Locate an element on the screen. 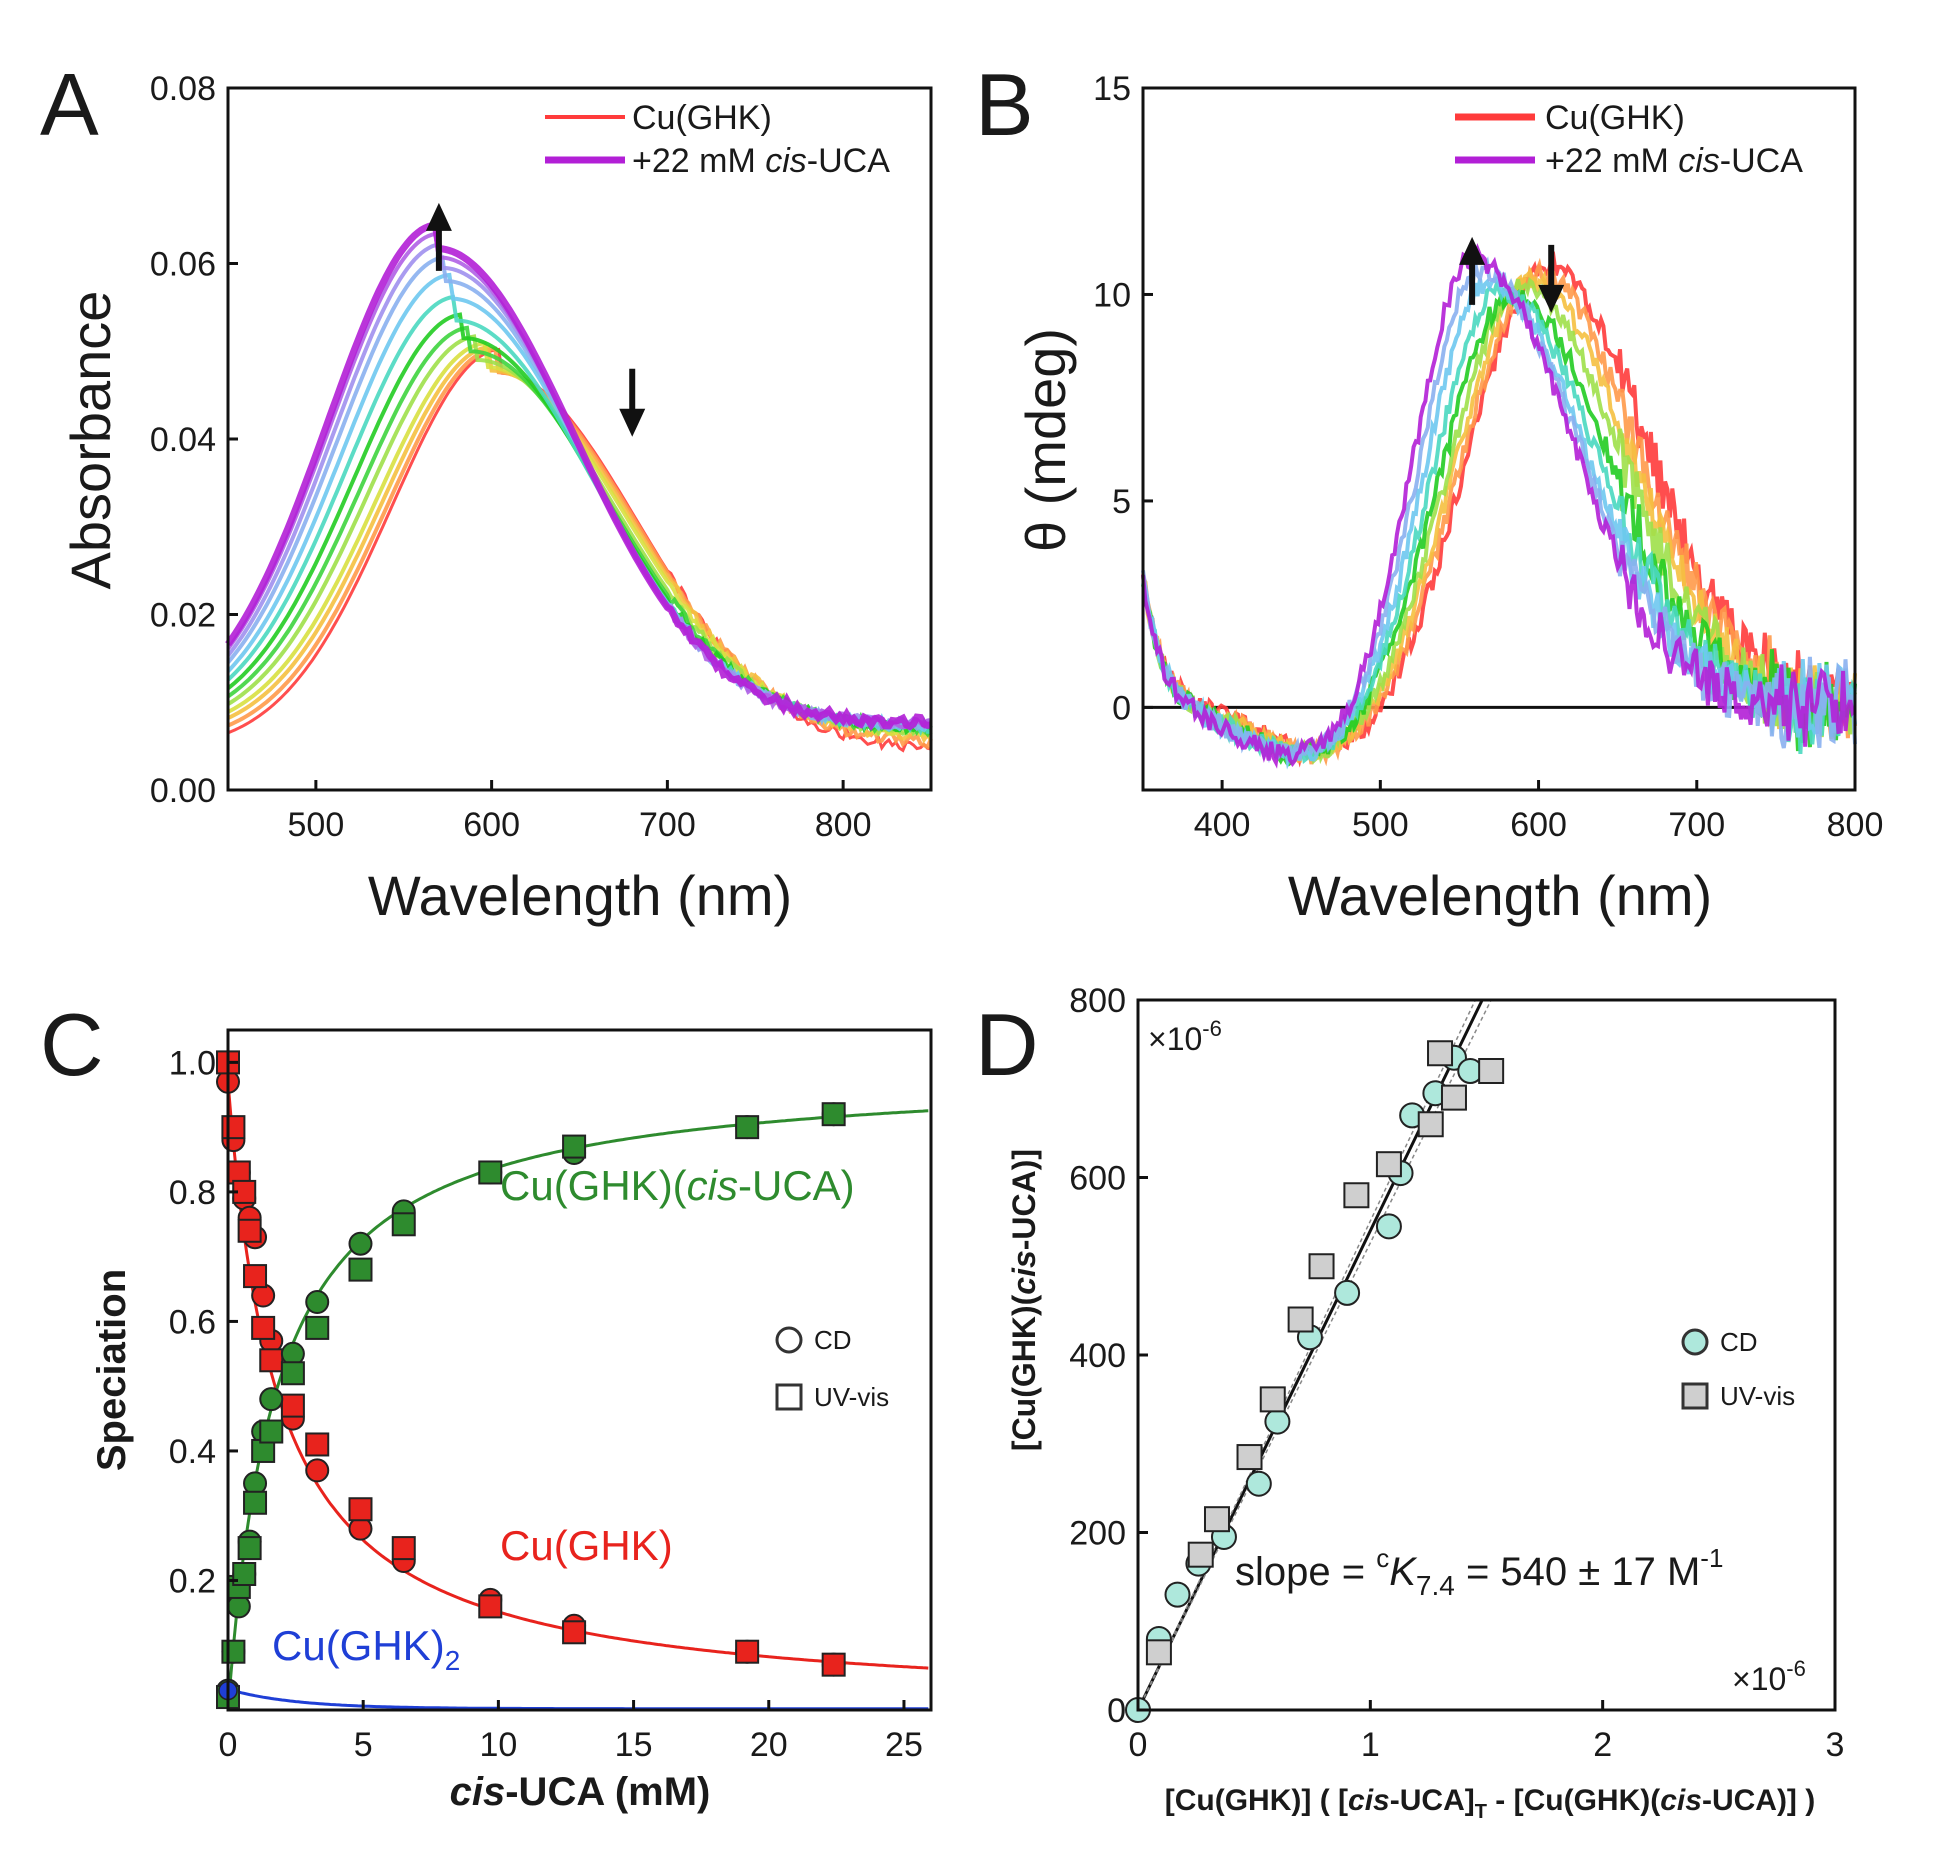 The image size is (1959, 1855). panel-b-legend: Cu(GHK) +22 mM cis-UCA is located at coordinates (1629, 139).